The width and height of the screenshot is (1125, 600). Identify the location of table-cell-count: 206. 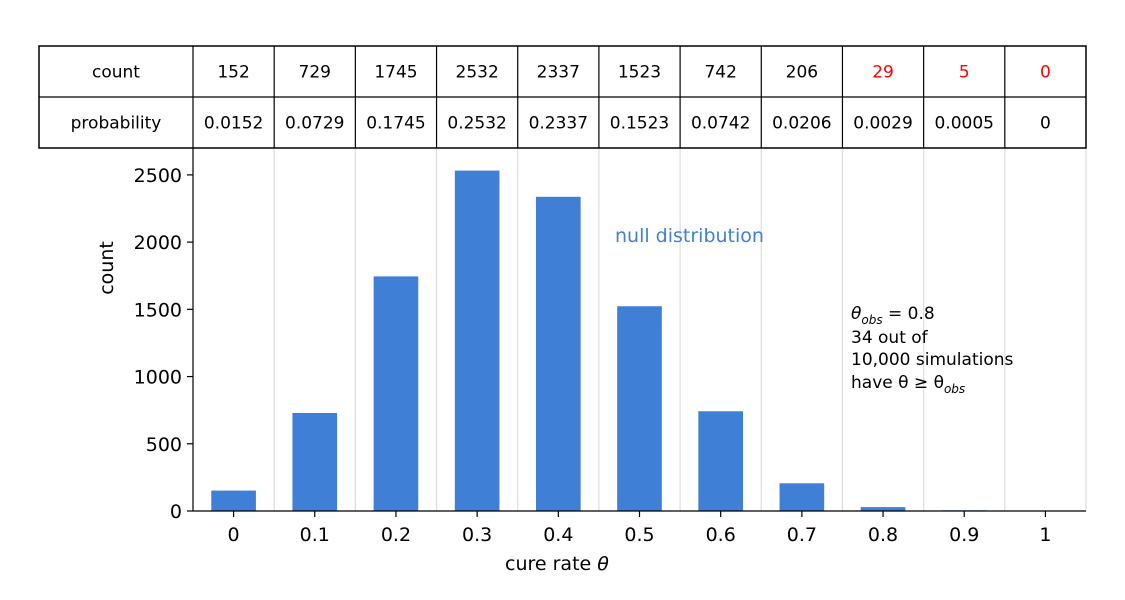
(802, 73).